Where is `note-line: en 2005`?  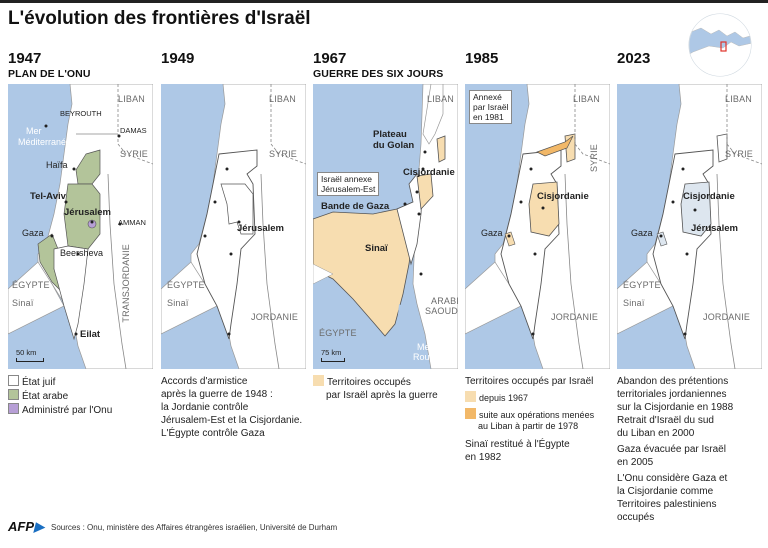 note-line: en 2005 is located at coordinates (635, 462).